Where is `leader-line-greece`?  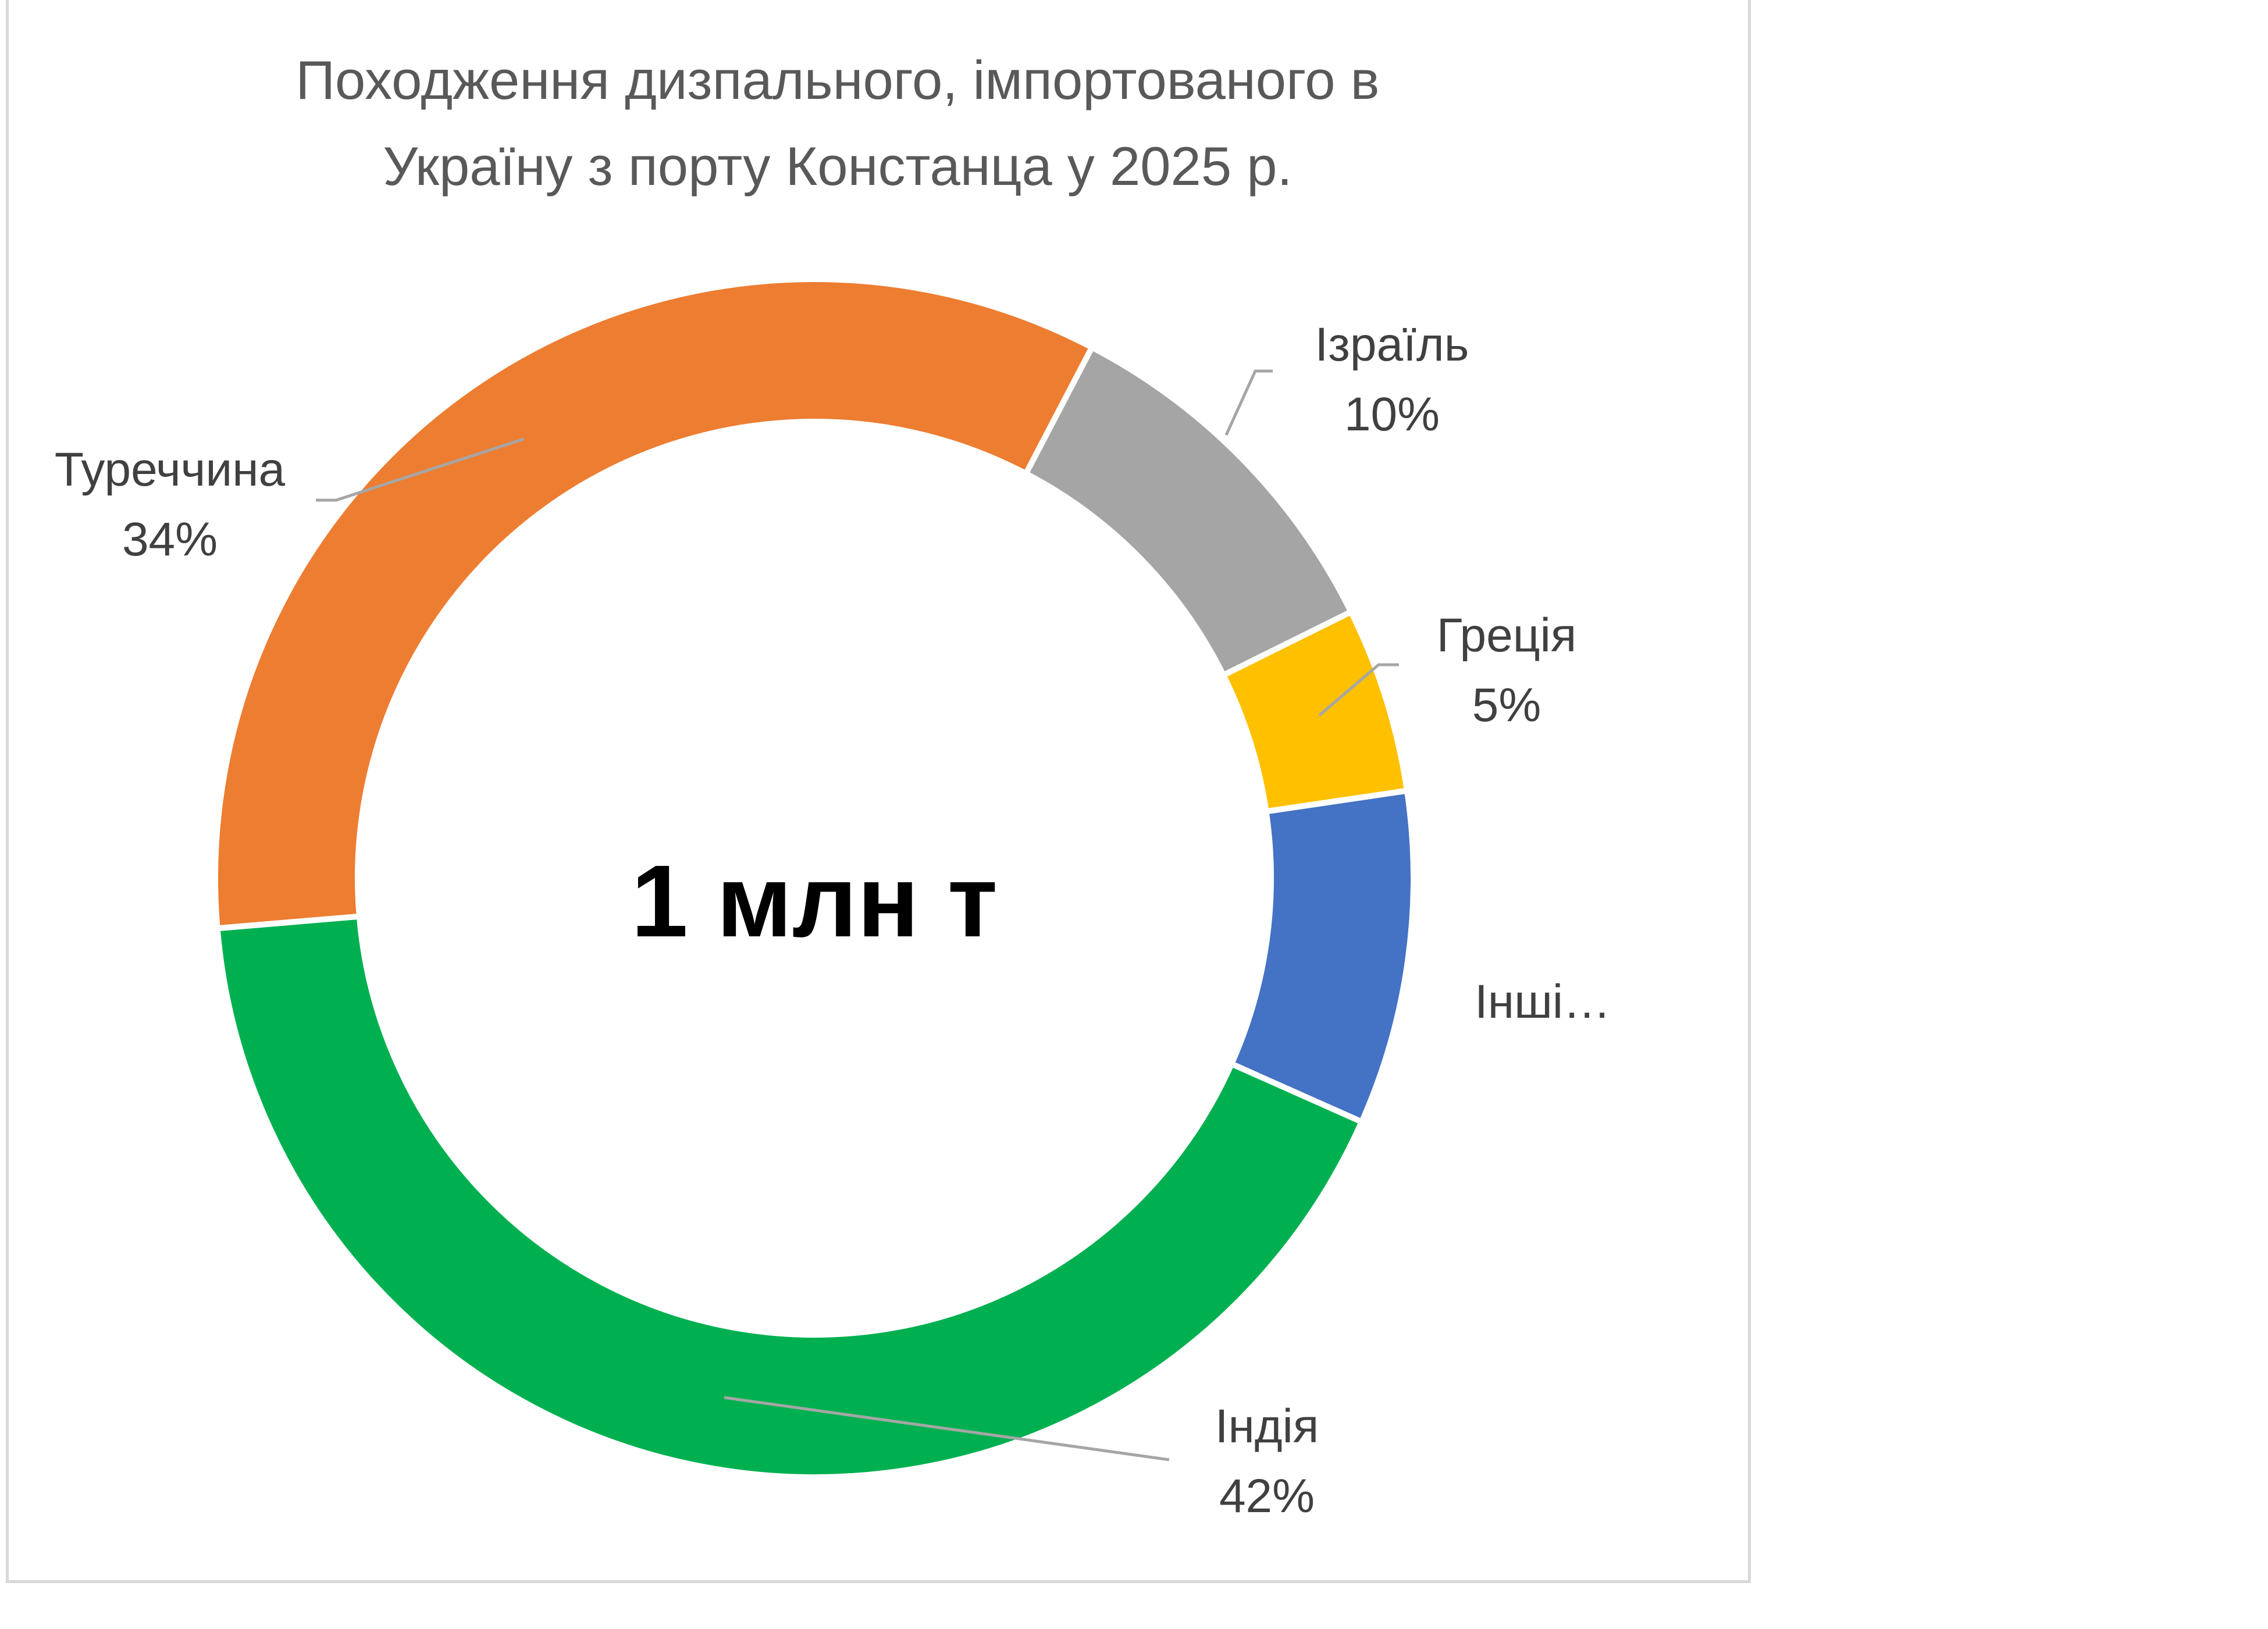 leader-line-greece is located at coordinates (1358, 690).